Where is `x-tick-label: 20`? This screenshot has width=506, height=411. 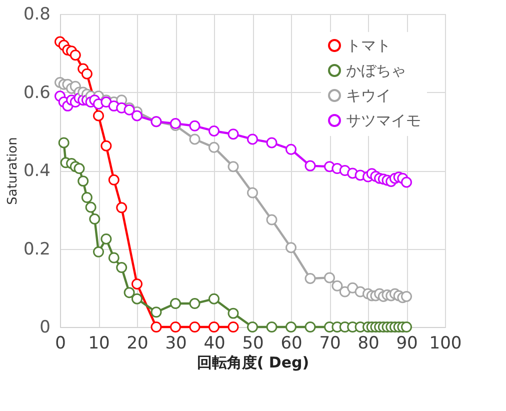
x-tick-label: 20 is located at coordinates (137, 344).